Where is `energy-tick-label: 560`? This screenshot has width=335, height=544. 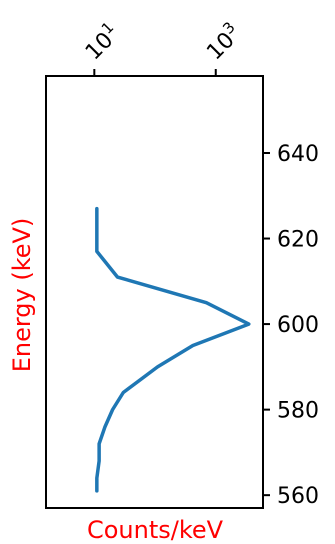 energy-tick-label: 560 is located at coordinates (298, 496).